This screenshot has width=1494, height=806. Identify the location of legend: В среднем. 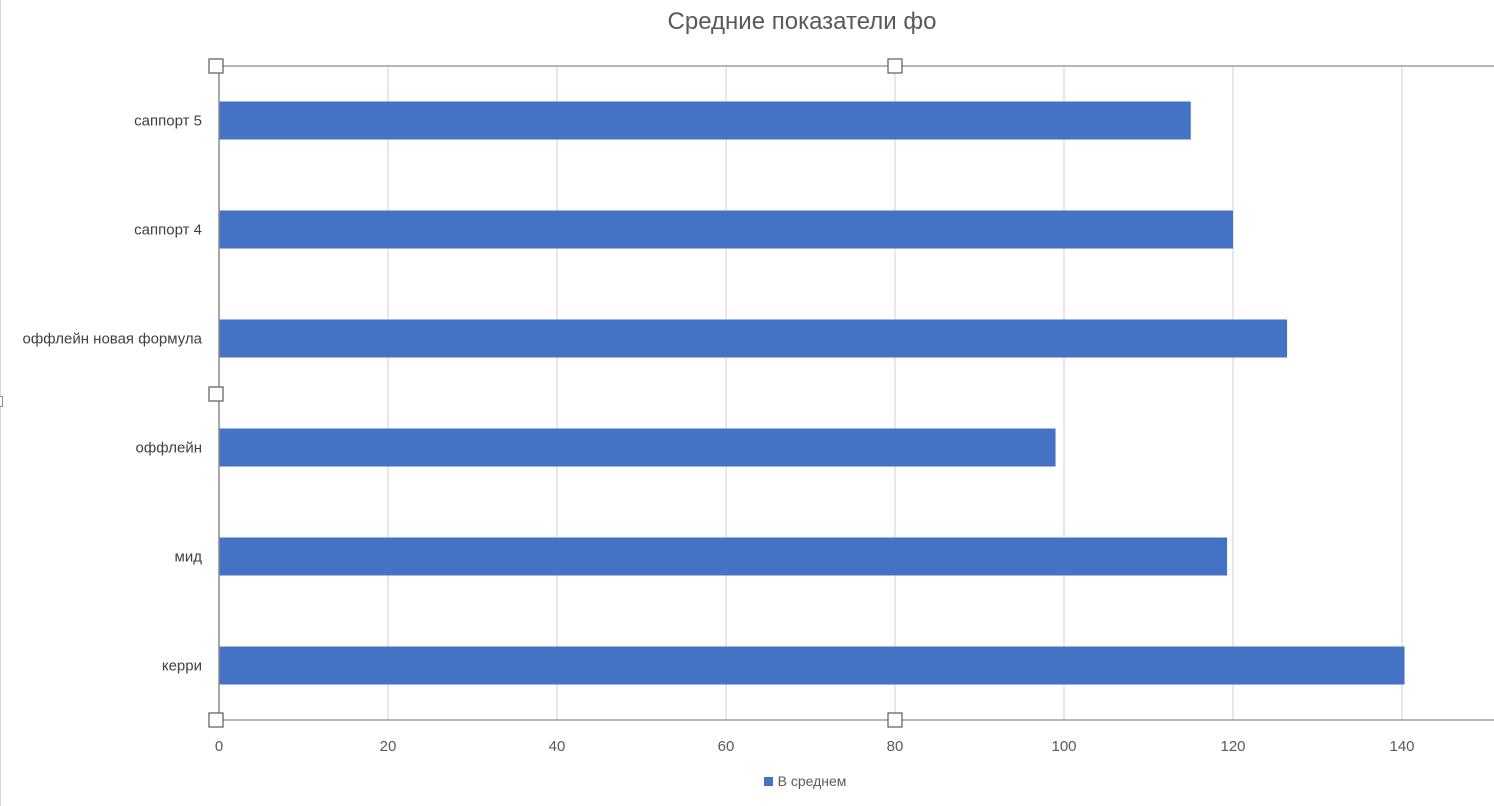
(747, 781).